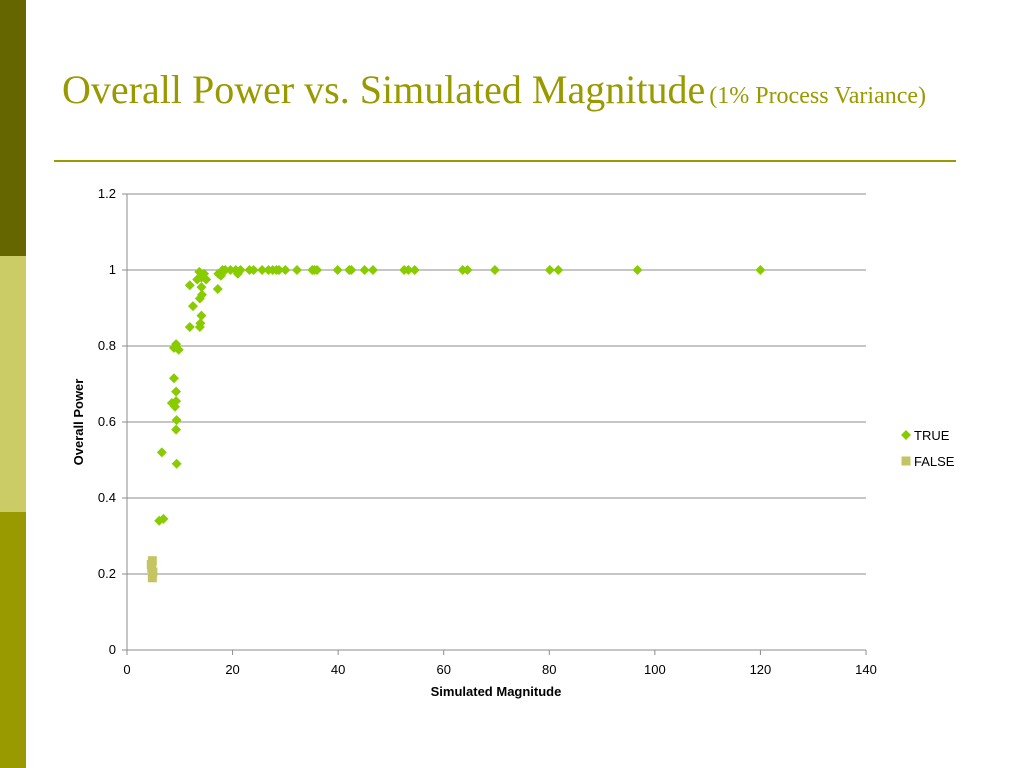  I want to click on slide-title-sub: (1% Process Variance), so click(818, 96).